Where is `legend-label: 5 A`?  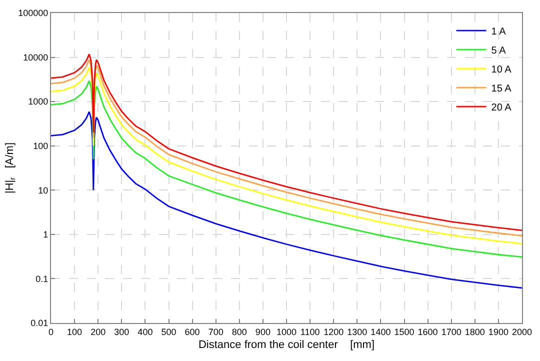
legend-label: 5 A is located at coordinates (498, 51).